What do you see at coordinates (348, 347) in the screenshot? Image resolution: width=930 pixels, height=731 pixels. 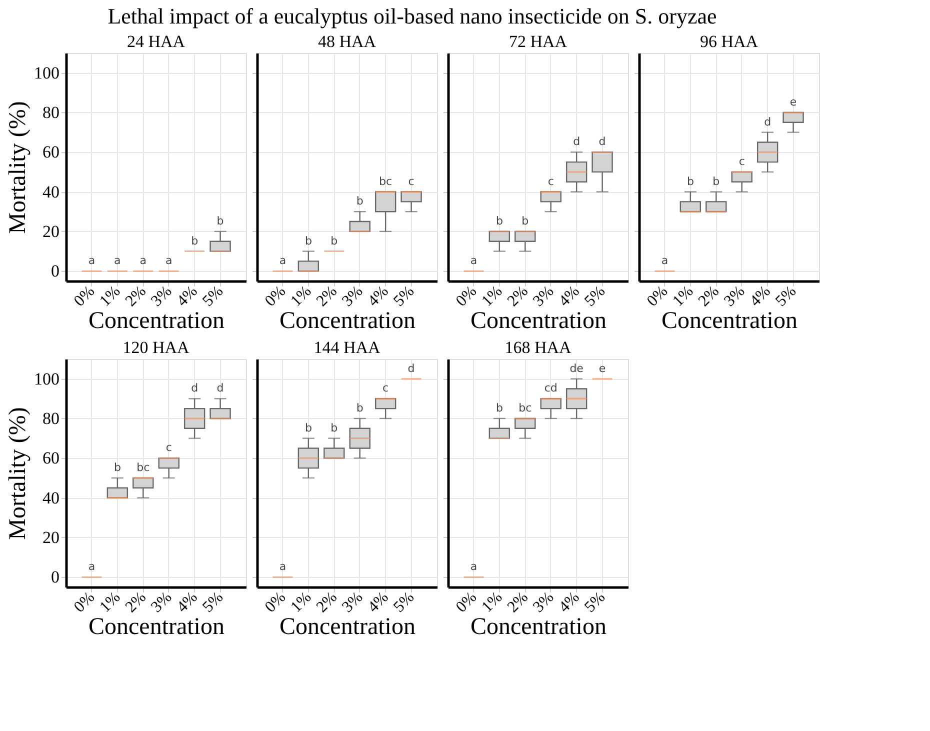 I see `chart-subtitle: 144 HAA` at bounding box center [348, 347].